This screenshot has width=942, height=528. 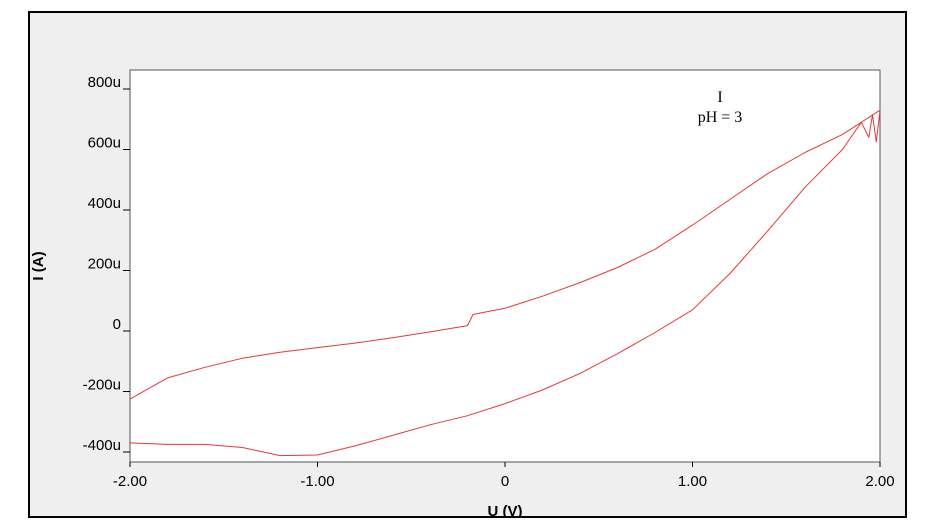 What do you see at coordinates (879, 481) in the screenshot?
I see `x-tick-label: 2.00` at bounding box center [879, 481].